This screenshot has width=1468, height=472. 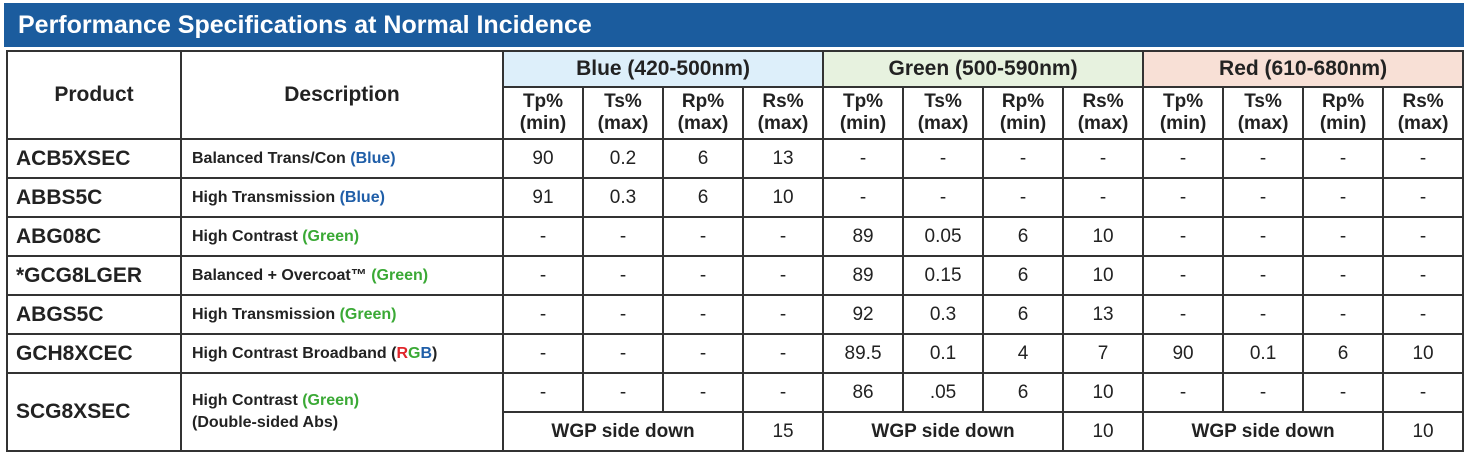 What do you see at coordinates (94, 197) in the screenshot?
I see `product-cell: ABBS5C` at bounding box center [94, 197].